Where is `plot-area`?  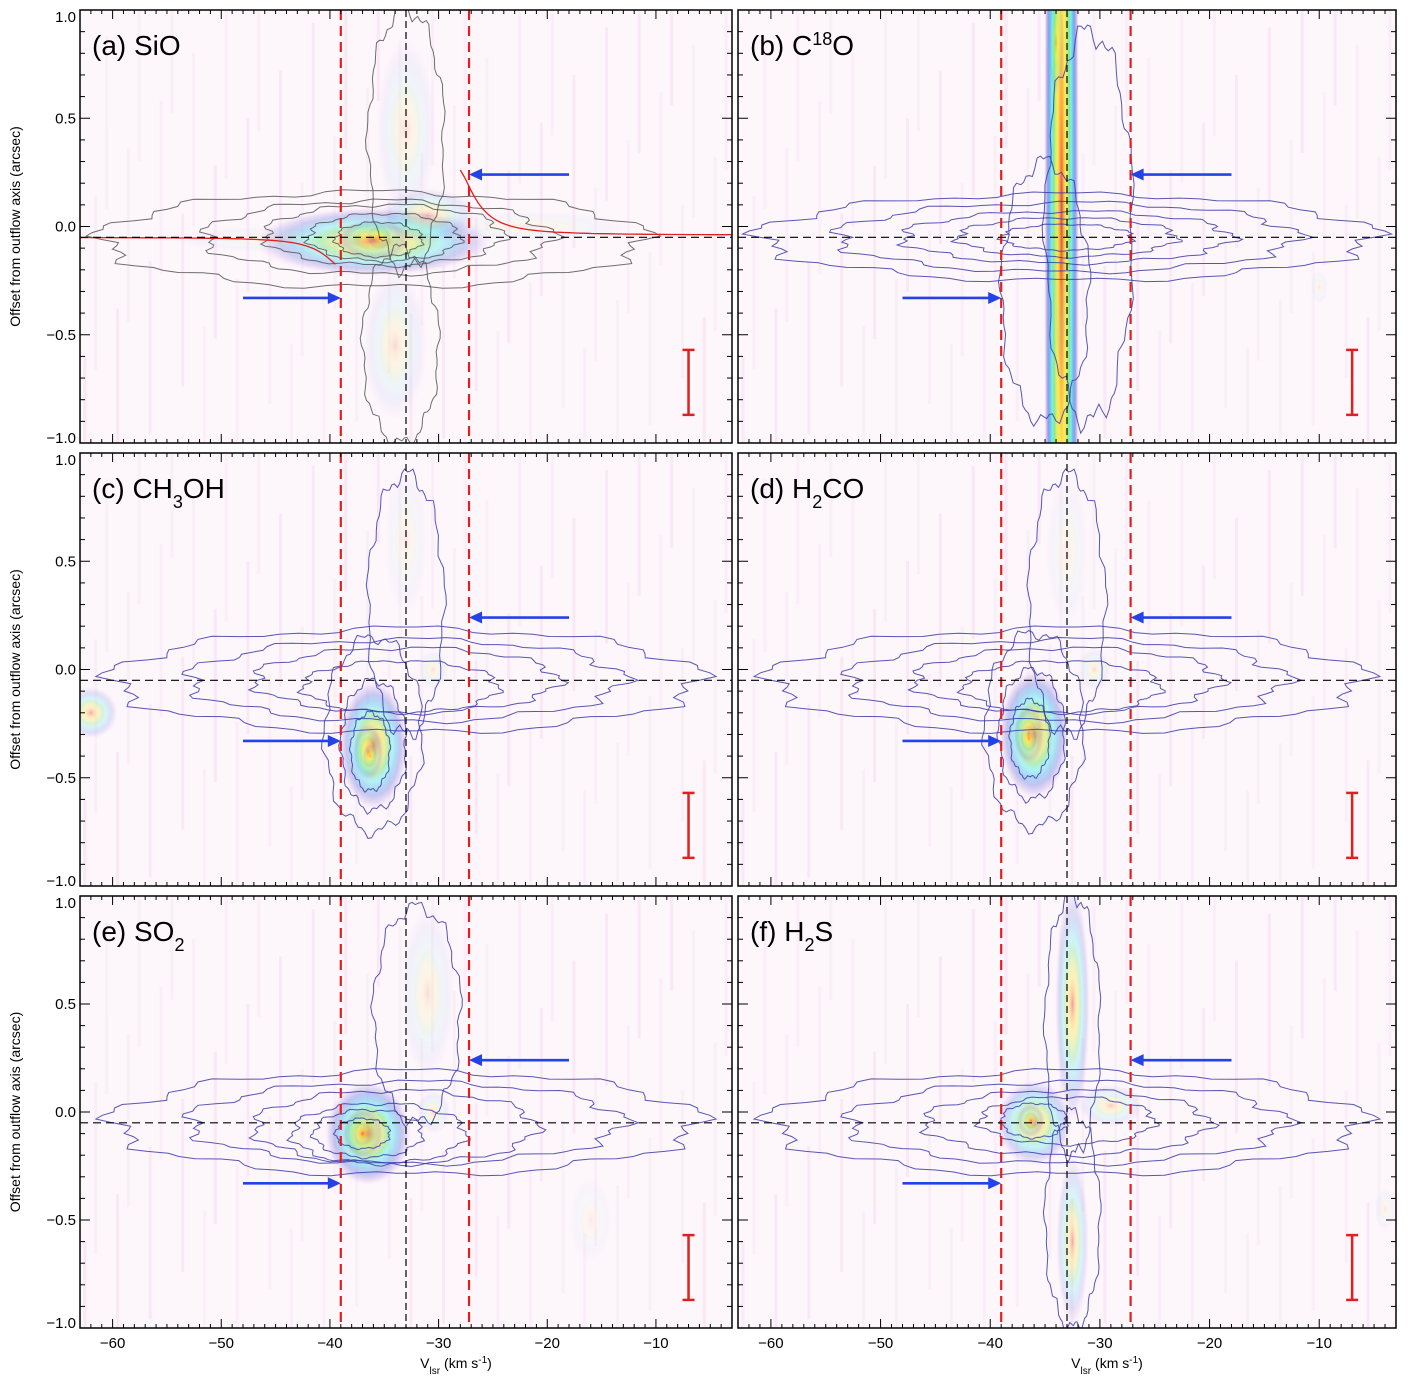 plot-area is located at coordinates (406, 669).